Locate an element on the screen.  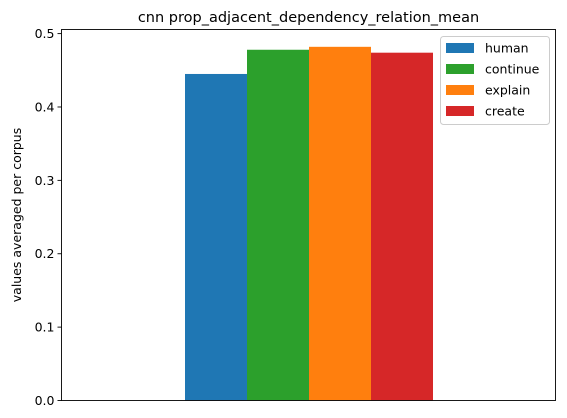
legend-frame is located at coordinates (495, 80).